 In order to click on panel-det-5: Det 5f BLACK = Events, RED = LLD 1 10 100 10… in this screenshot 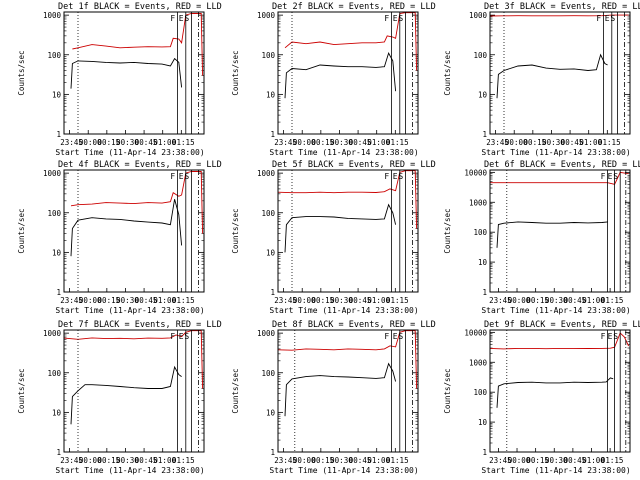, I will do `click(333, 237)`.